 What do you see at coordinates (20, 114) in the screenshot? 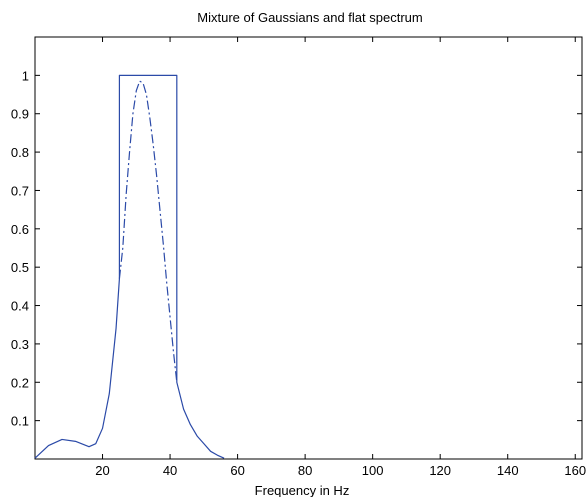
I see `y-tick-label: 0.9` at bounding box center [20, 114].